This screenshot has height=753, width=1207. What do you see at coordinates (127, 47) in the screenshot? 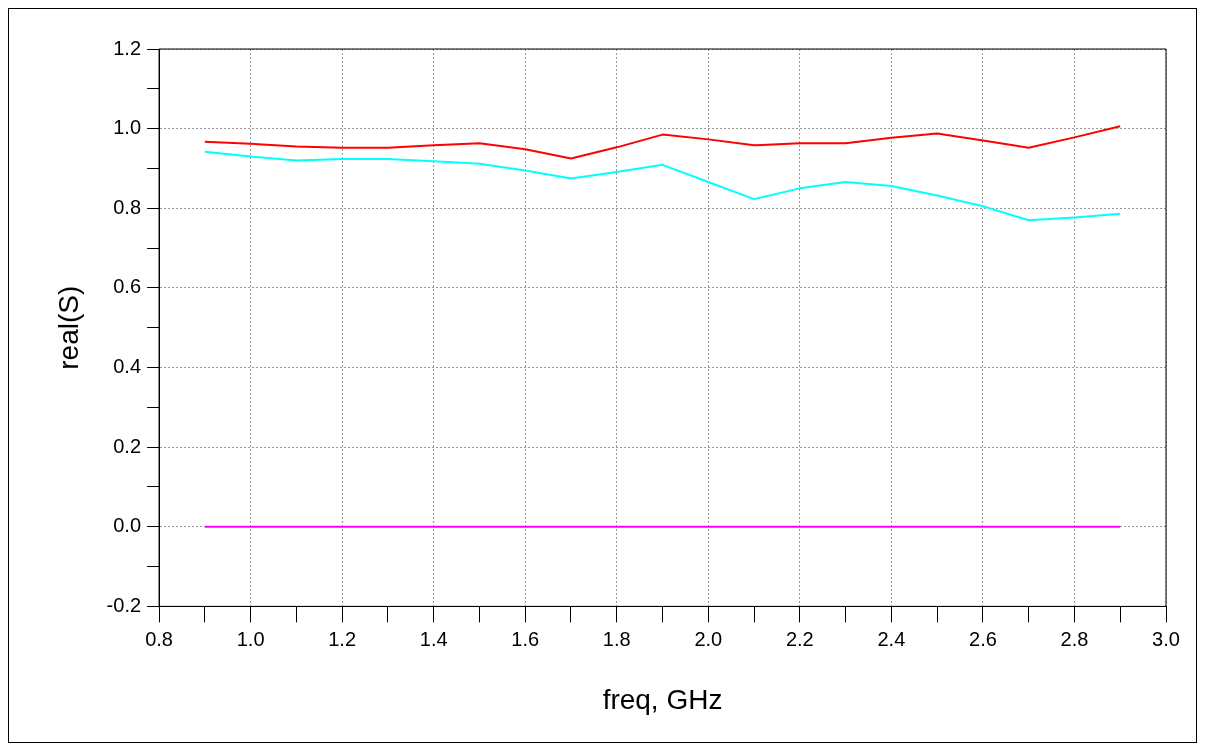
I see `y-tick-label: 1.2` at bounding box center [127, 47].